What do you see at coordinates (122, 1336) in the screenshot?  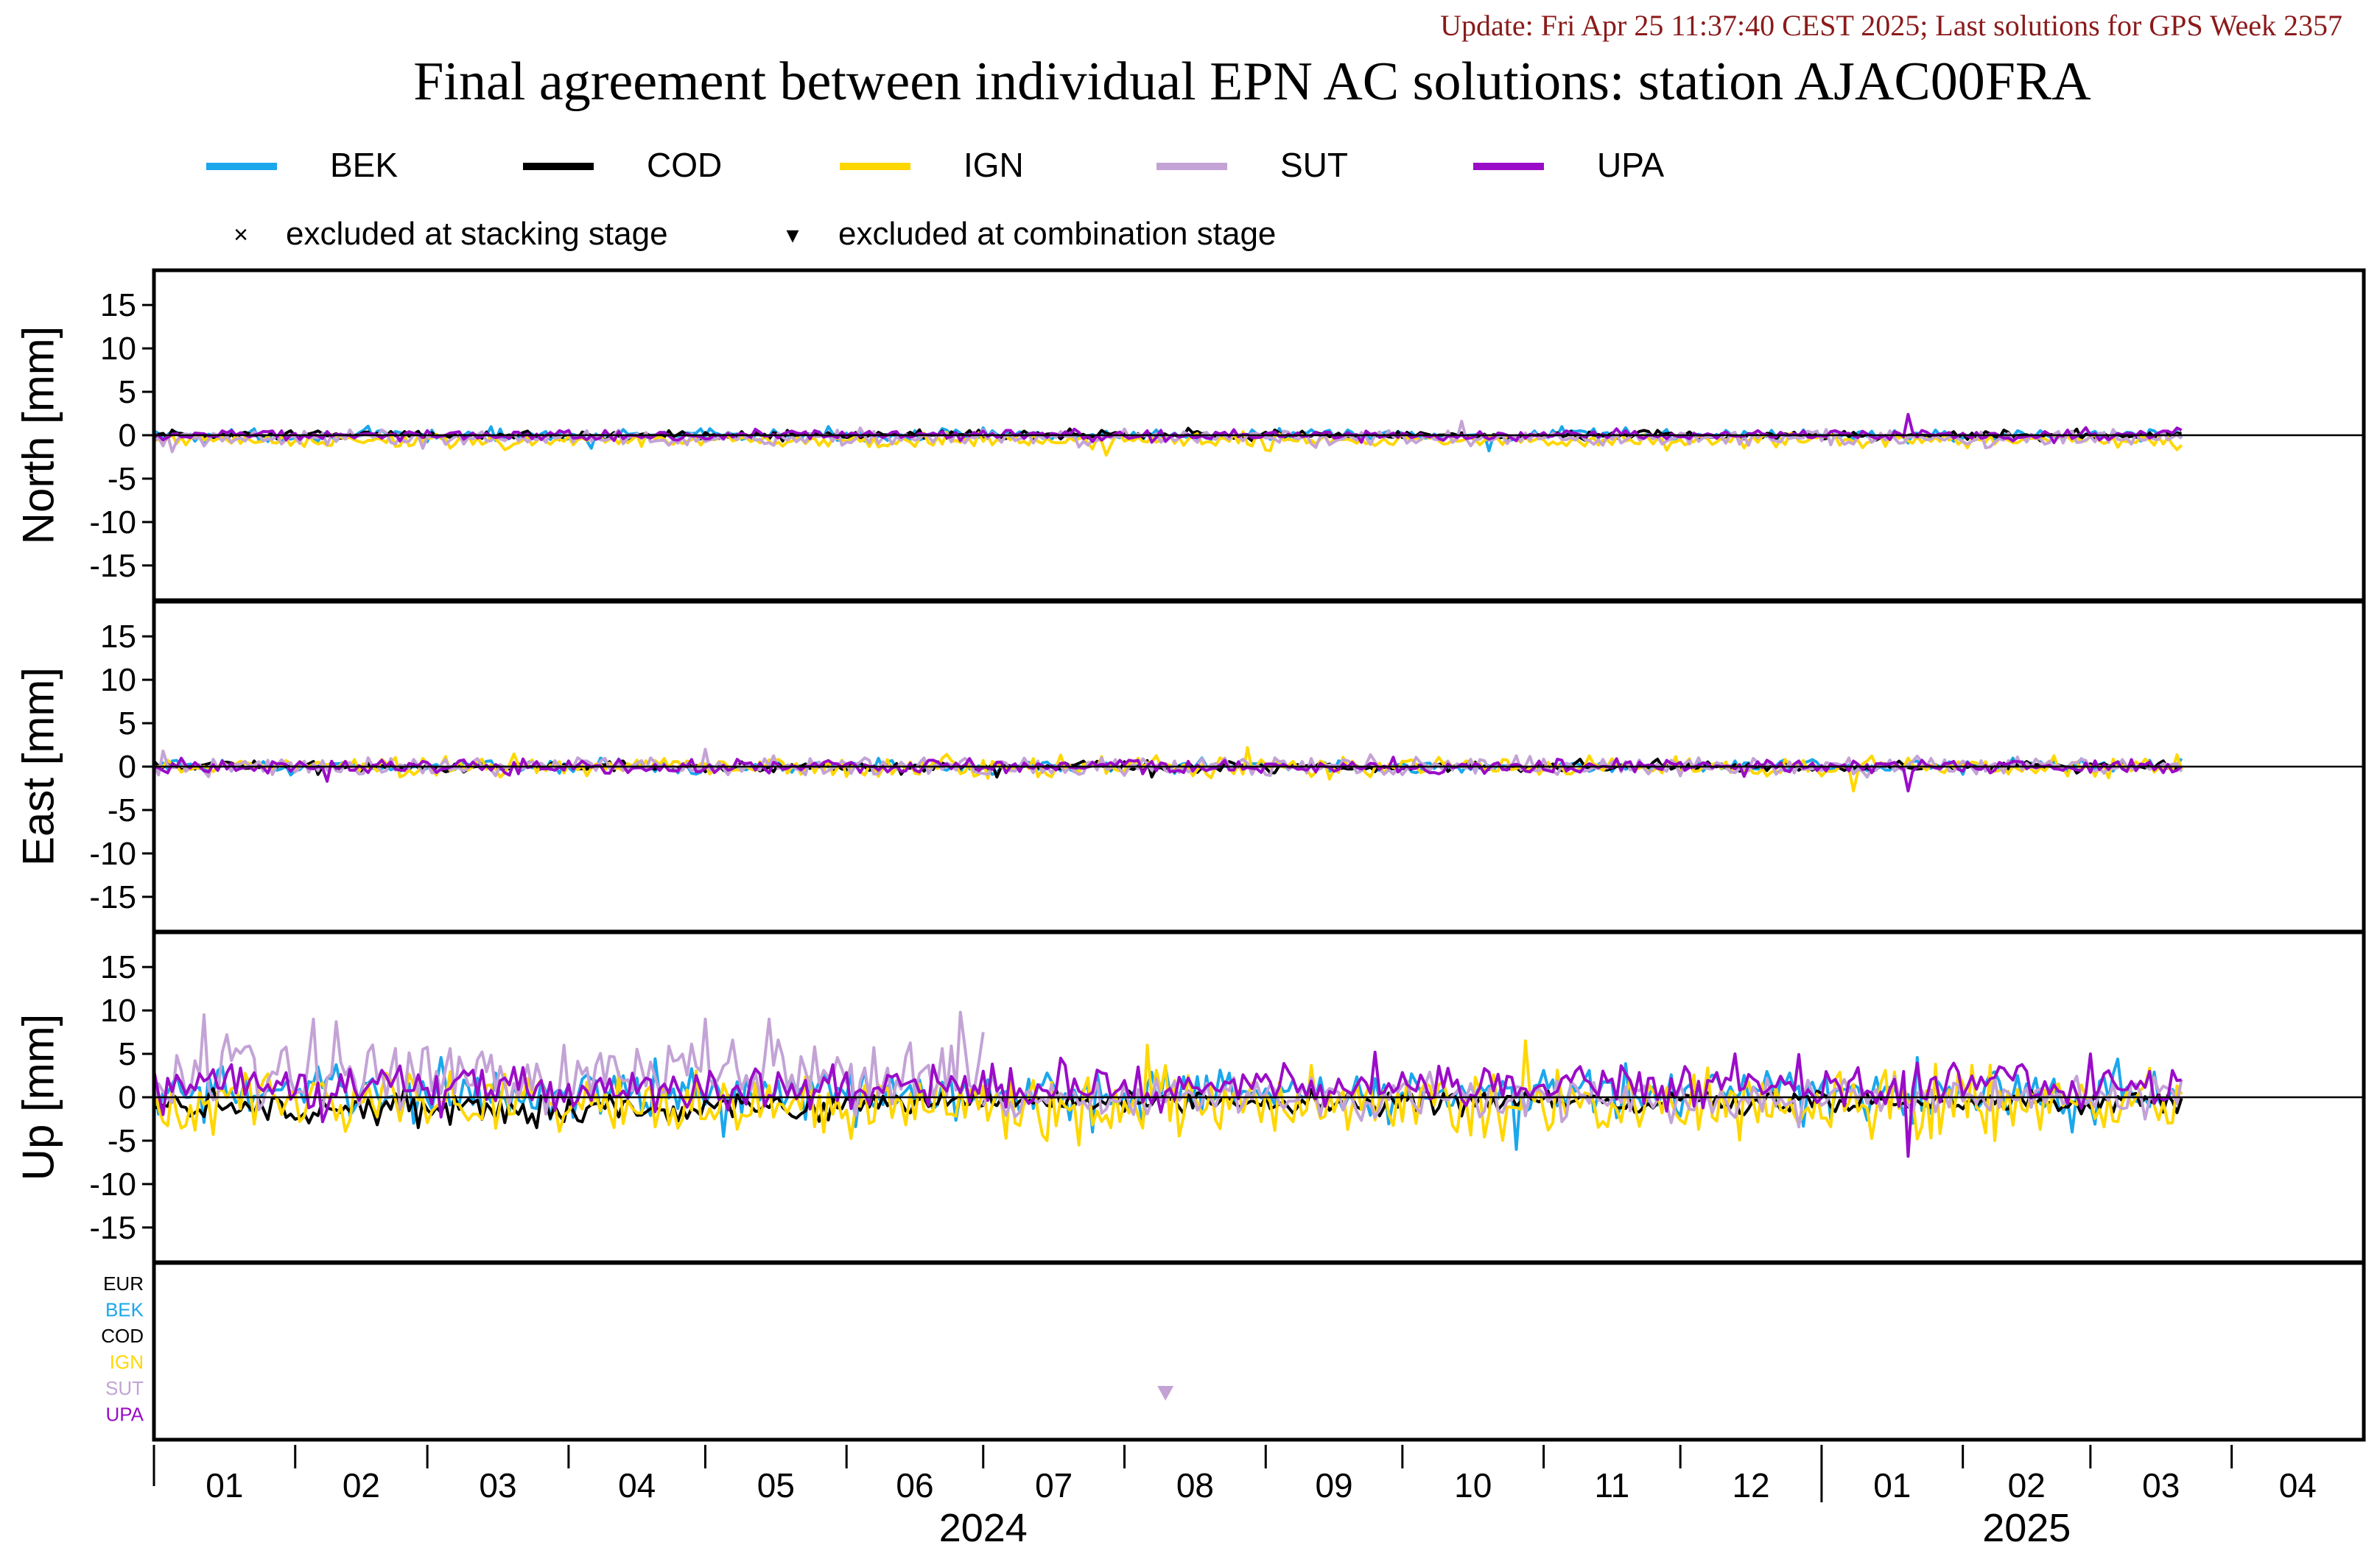 I see `exclusion-row-label-cod: COD` at bounding box center [122, 1336].